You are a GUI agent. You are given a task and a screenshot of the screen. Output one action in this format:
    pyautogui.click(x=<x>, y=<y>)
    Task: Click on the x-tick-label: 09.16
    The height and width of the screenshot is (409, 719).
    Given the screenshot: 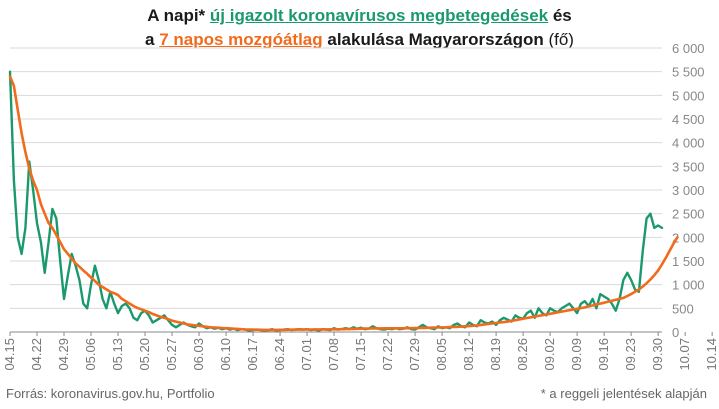 What is the action you would take?
    pyautogui.click(x=603, y=354)
    